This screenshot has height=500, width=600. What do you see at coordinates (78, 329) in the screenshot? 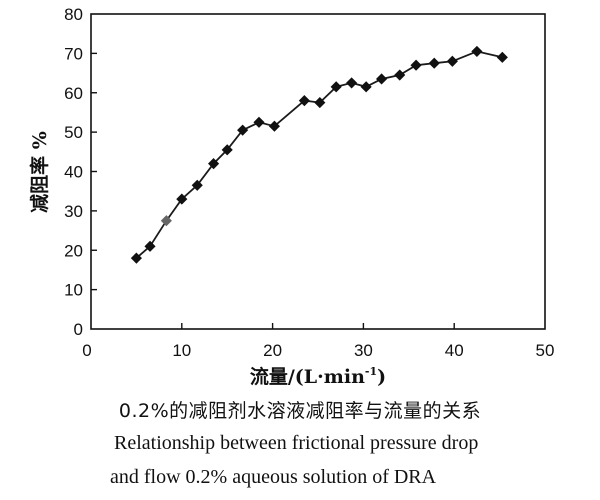
I see `y-tick-label: 0` at bounding box center [78, 329].